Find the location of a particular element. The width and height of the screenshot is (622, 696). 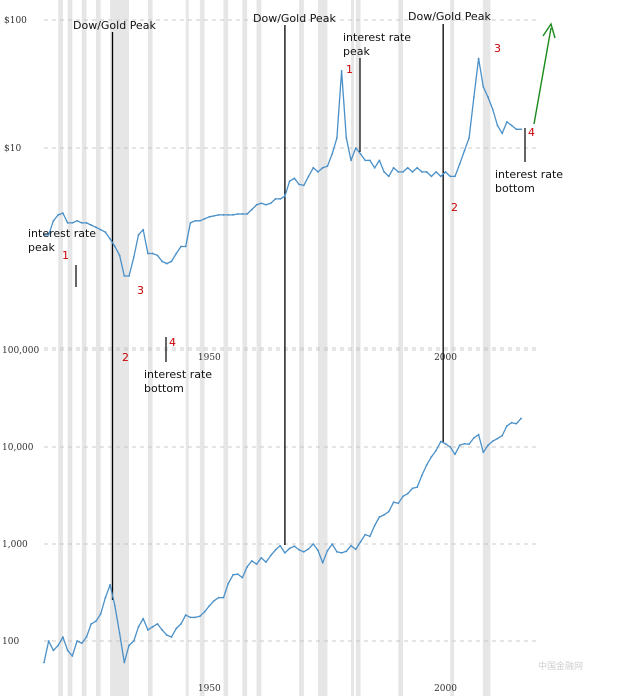

watermark: 中国金融网 is located at coordinates (560, 666).